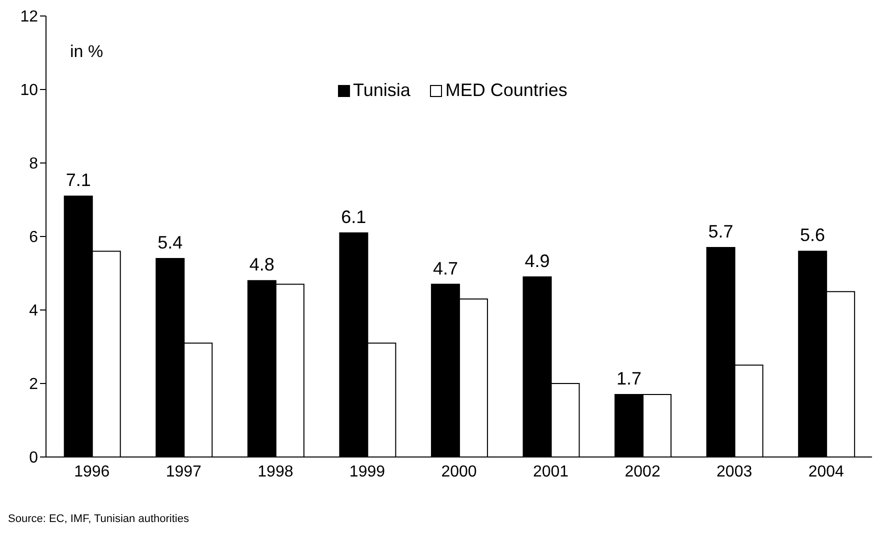 The image size is (882, 549). I want to click on x-tick-label: 2001, so click(550, 471).